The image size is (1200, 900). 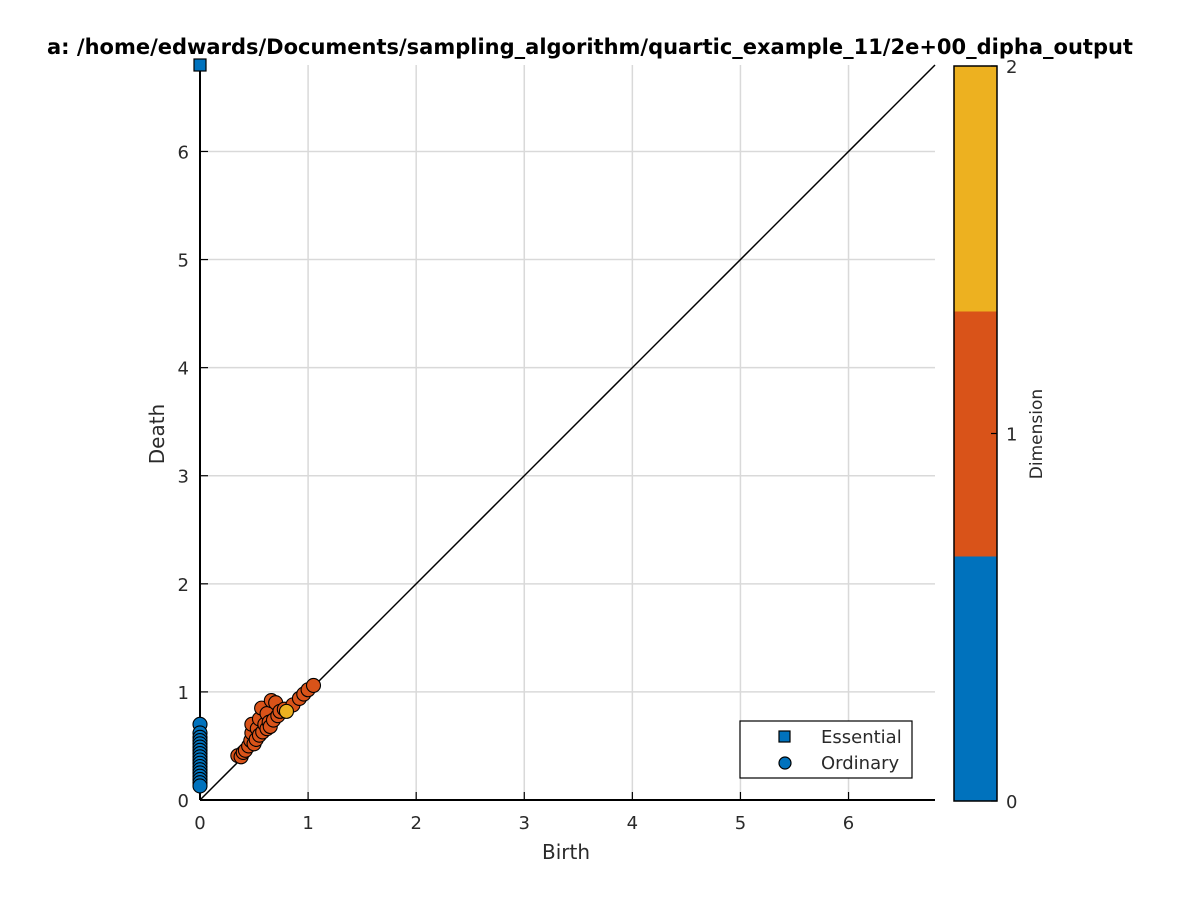 I want to click on colorbar: 0 1 2, so click(x=985, y=435).